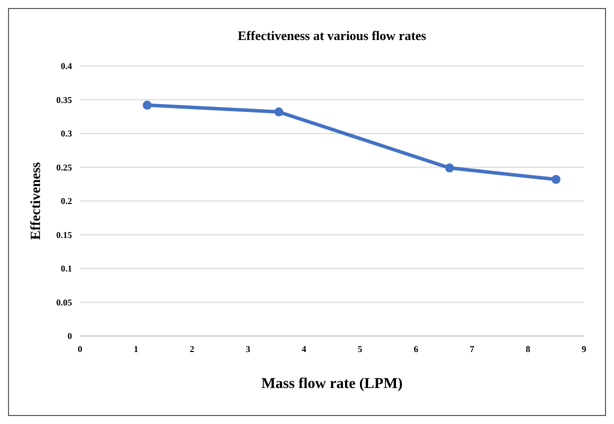 Image resolution: width=614 pixels, height=424 pixels. I want to click on y-tick-label: 0.2, so click(66, 201).